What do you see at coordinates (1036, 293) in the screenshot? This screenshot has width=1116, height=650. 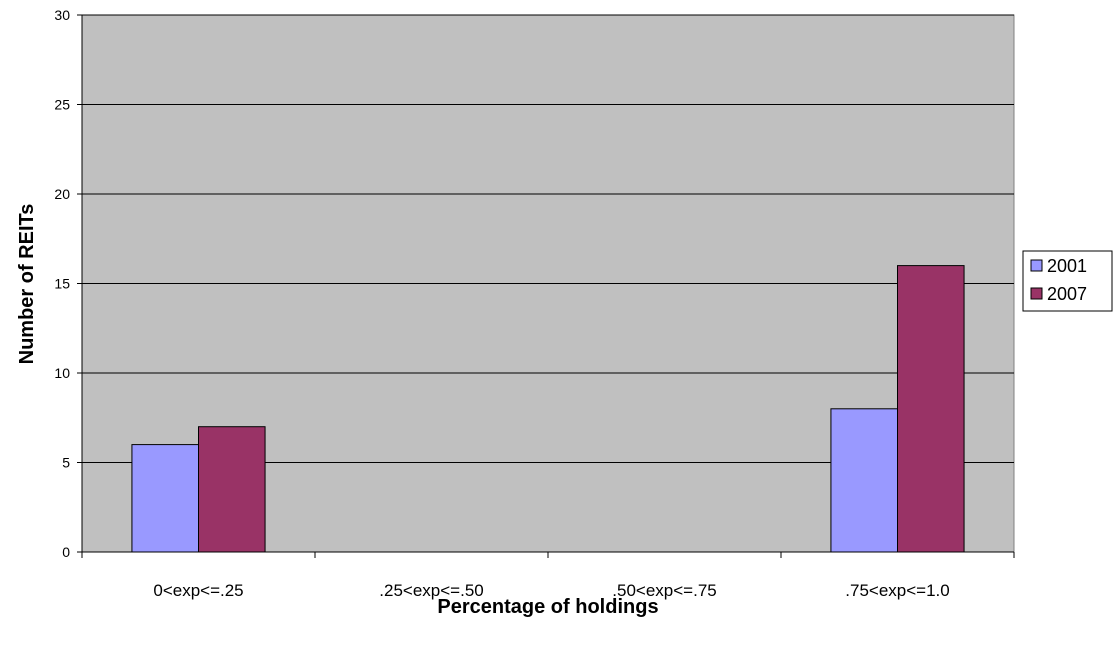 I see `legend-swatch-2007` at bounding box center [1036, 293].